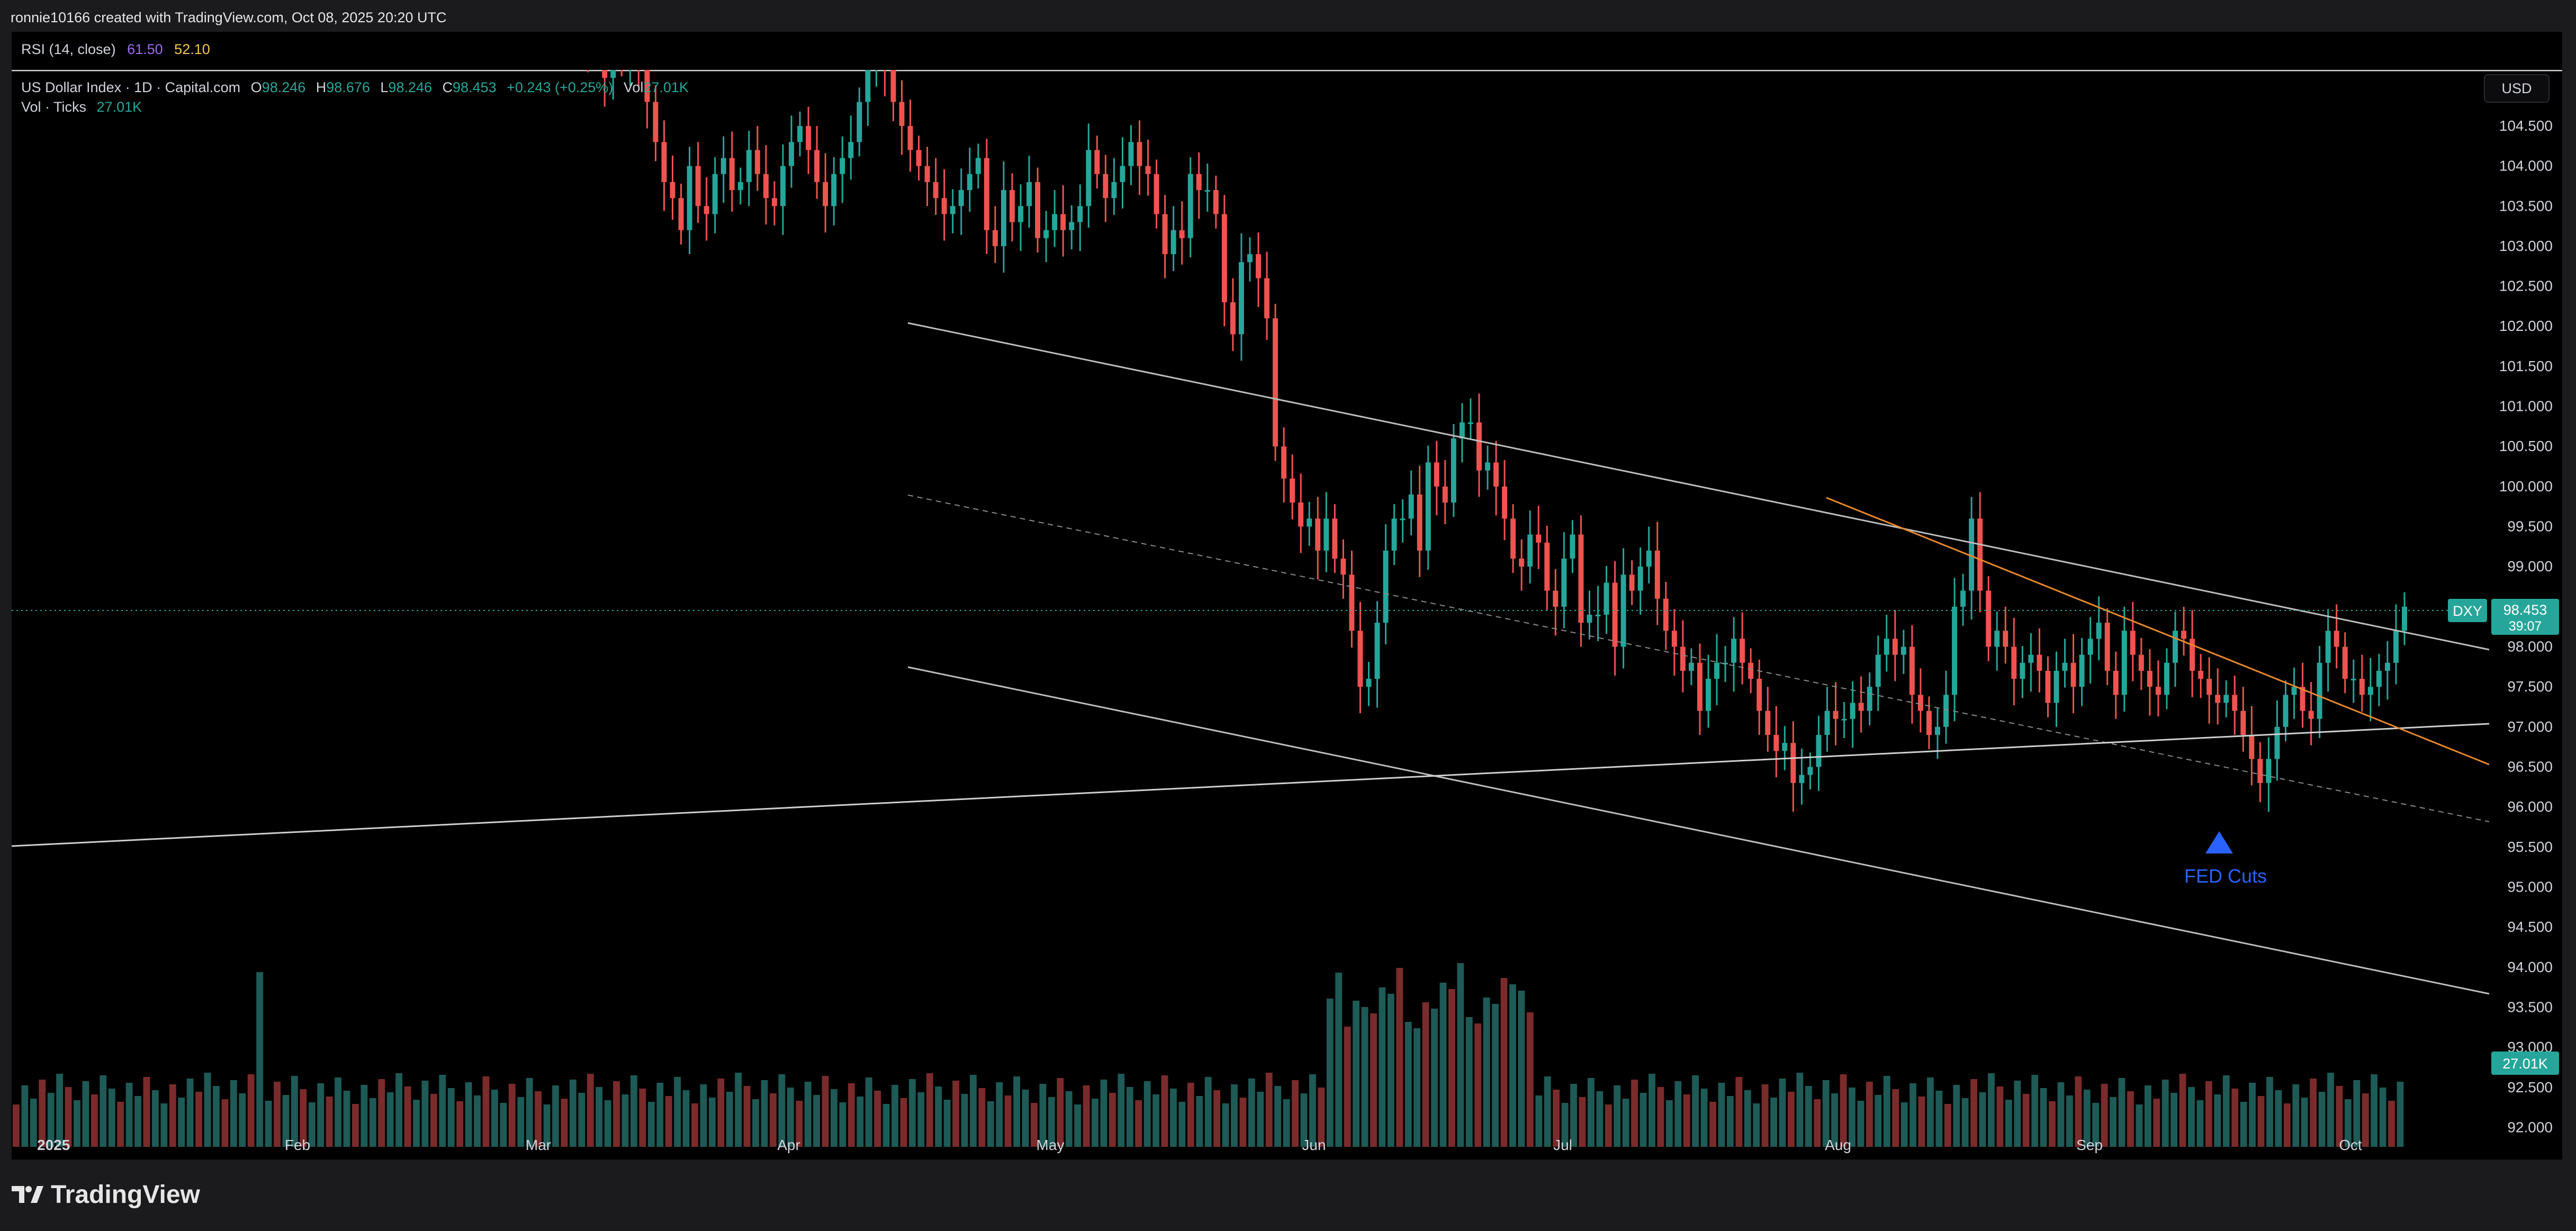 The width and height of the screenshot is (2576, 1231). Describe the element at coordinates (54, 107) in the screenshot. I see `vol-ticks-label: Vol · Ticks` at that location.